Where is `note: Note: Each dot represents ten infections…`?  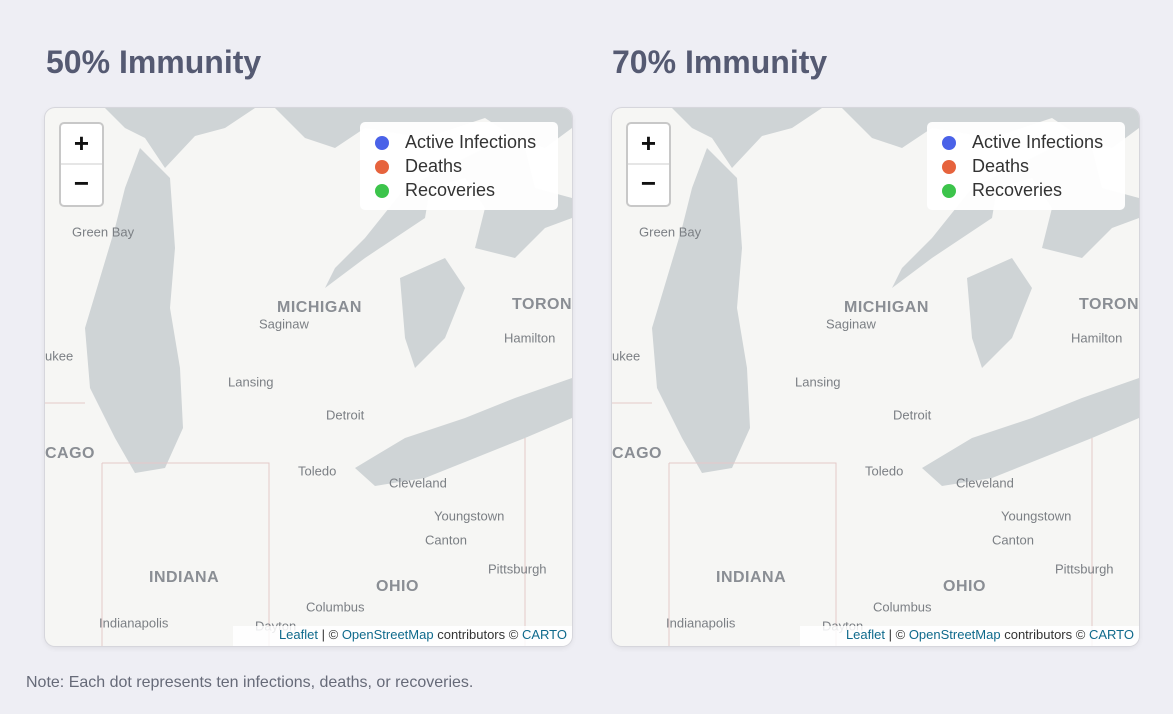 note: Note: Each dot represents ten infections… is located at coordinates (250, 682).